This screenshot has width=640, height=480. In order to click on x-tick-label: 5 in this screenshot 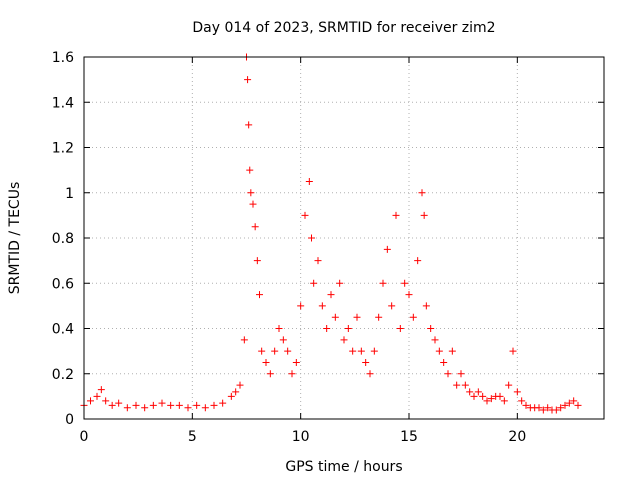, I will do `click(192, 437)`.